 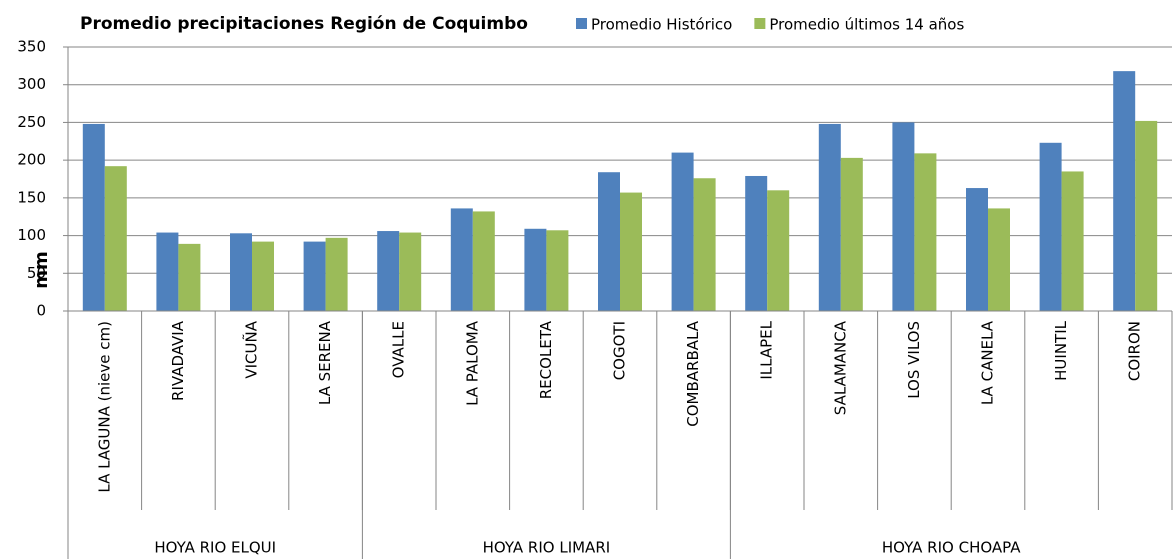 I want to click on x-tick-label: LOS VILOS, so click(x=914, y=360).